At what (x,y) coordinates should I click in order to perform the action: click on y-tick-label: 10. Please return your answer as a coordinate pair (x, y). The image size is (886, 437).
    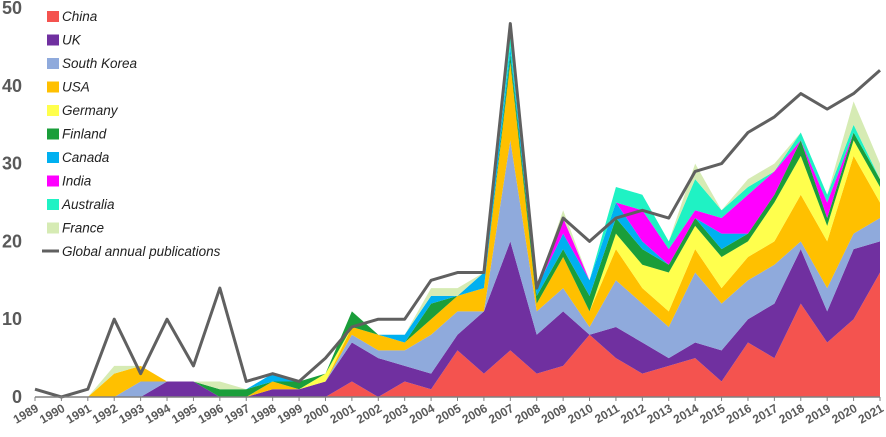
    Looking at the image, I should click on (12, 319).